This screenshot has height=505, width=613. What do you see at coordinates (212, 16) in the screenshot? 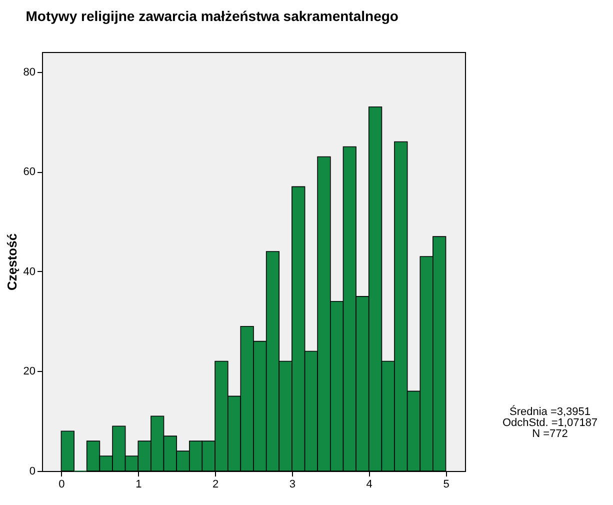
I see `chart-title: Motywy religijne zawarcia małżeństwa sakramentalnego` at bounding box center [212, 16].